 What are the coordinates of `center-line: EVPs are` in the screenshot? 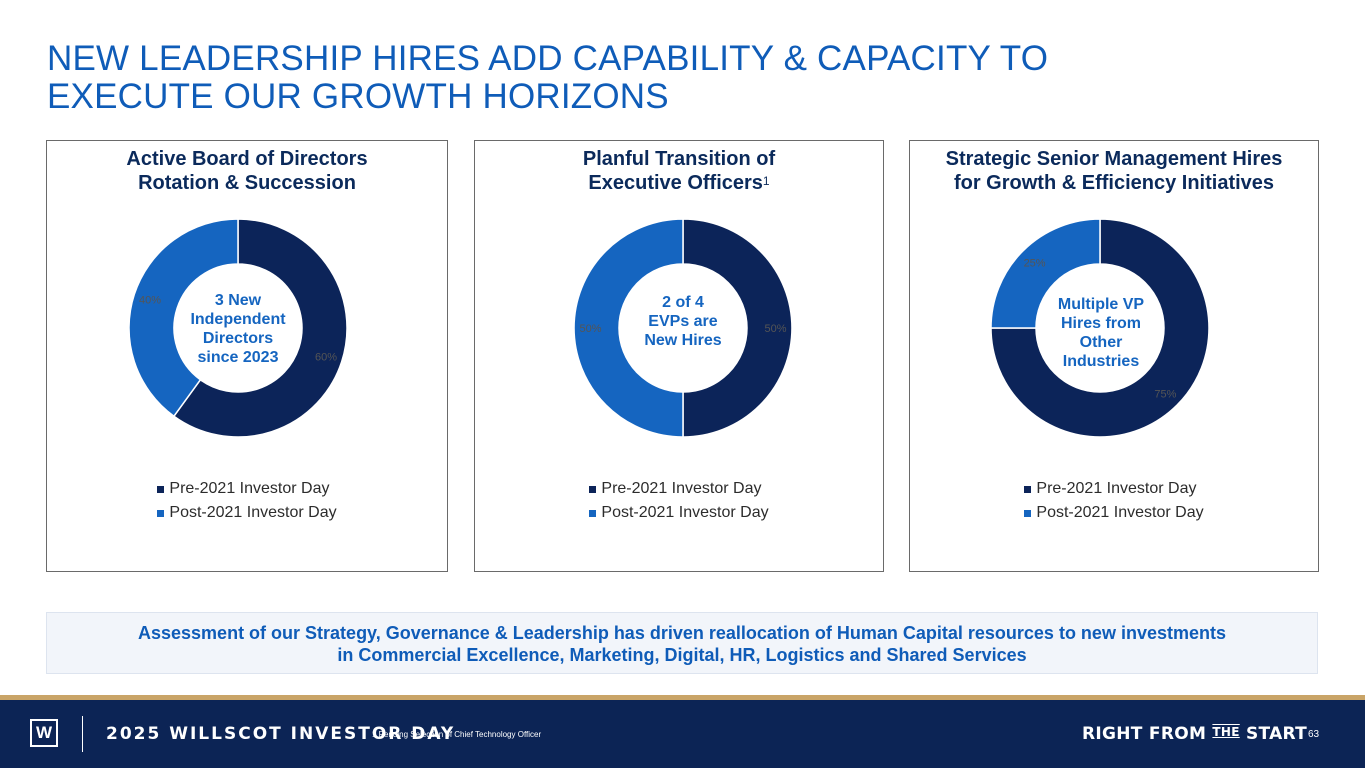 It's located at (683, 321).